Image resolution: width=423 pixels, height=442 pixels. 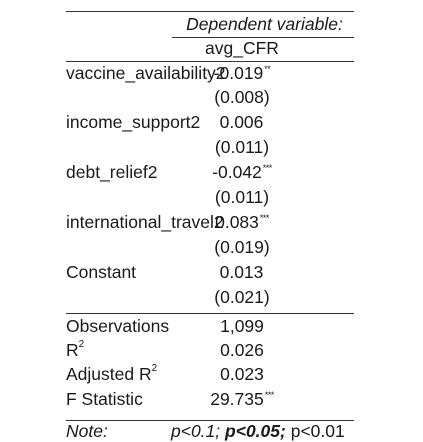 What do you see at coordinates (242, 374) in the screenshot?
I see `adjusted-r2-value: 0.023` at bounding box center [242, 374].